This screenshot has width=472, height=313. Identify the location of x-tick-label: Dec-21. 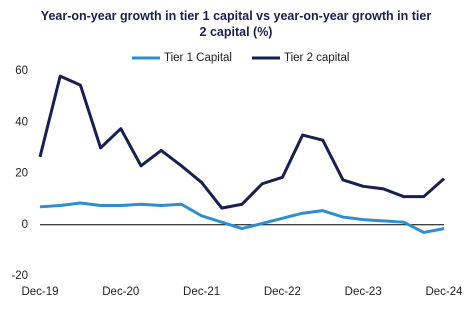
(201, 292).